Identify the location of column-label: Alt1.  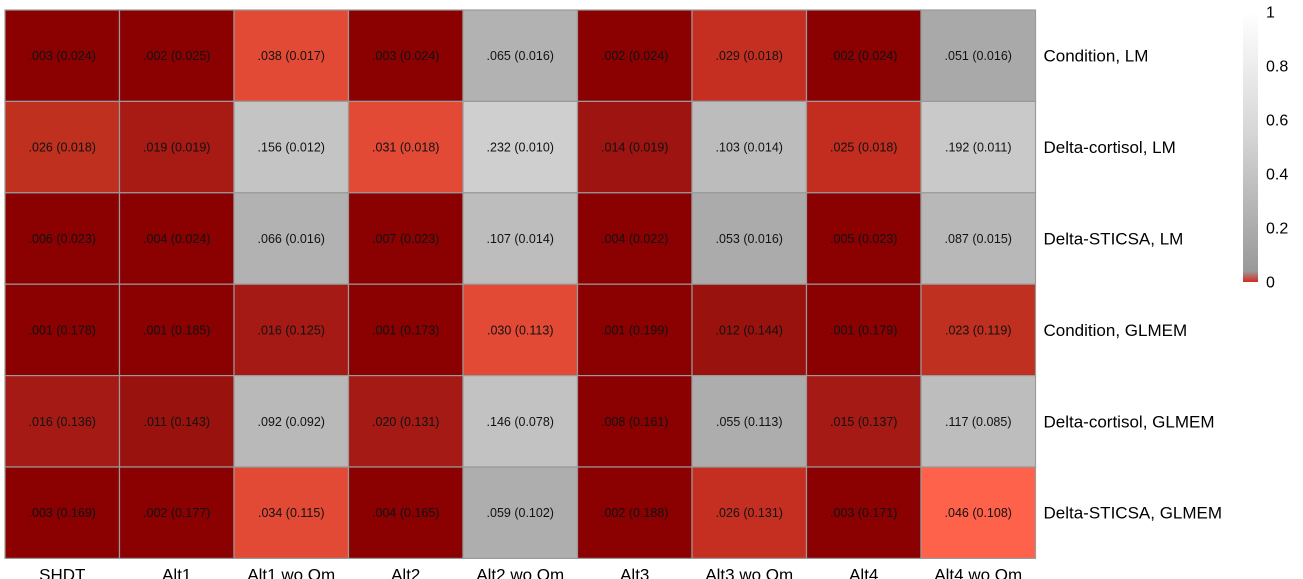
(176, 572).